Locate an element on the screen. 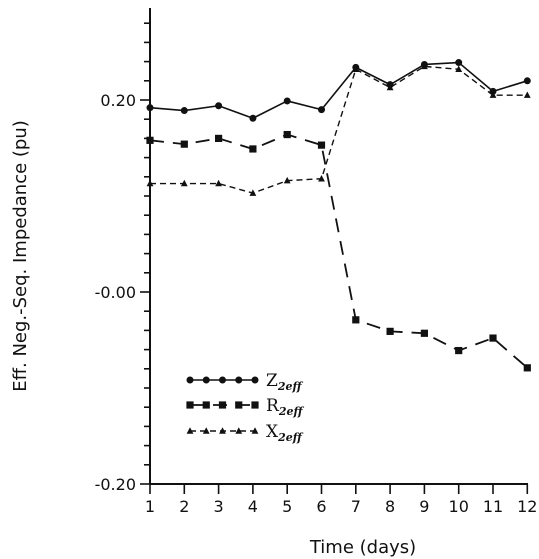  legend-label: X2eff is located at coordinates (285, 433).